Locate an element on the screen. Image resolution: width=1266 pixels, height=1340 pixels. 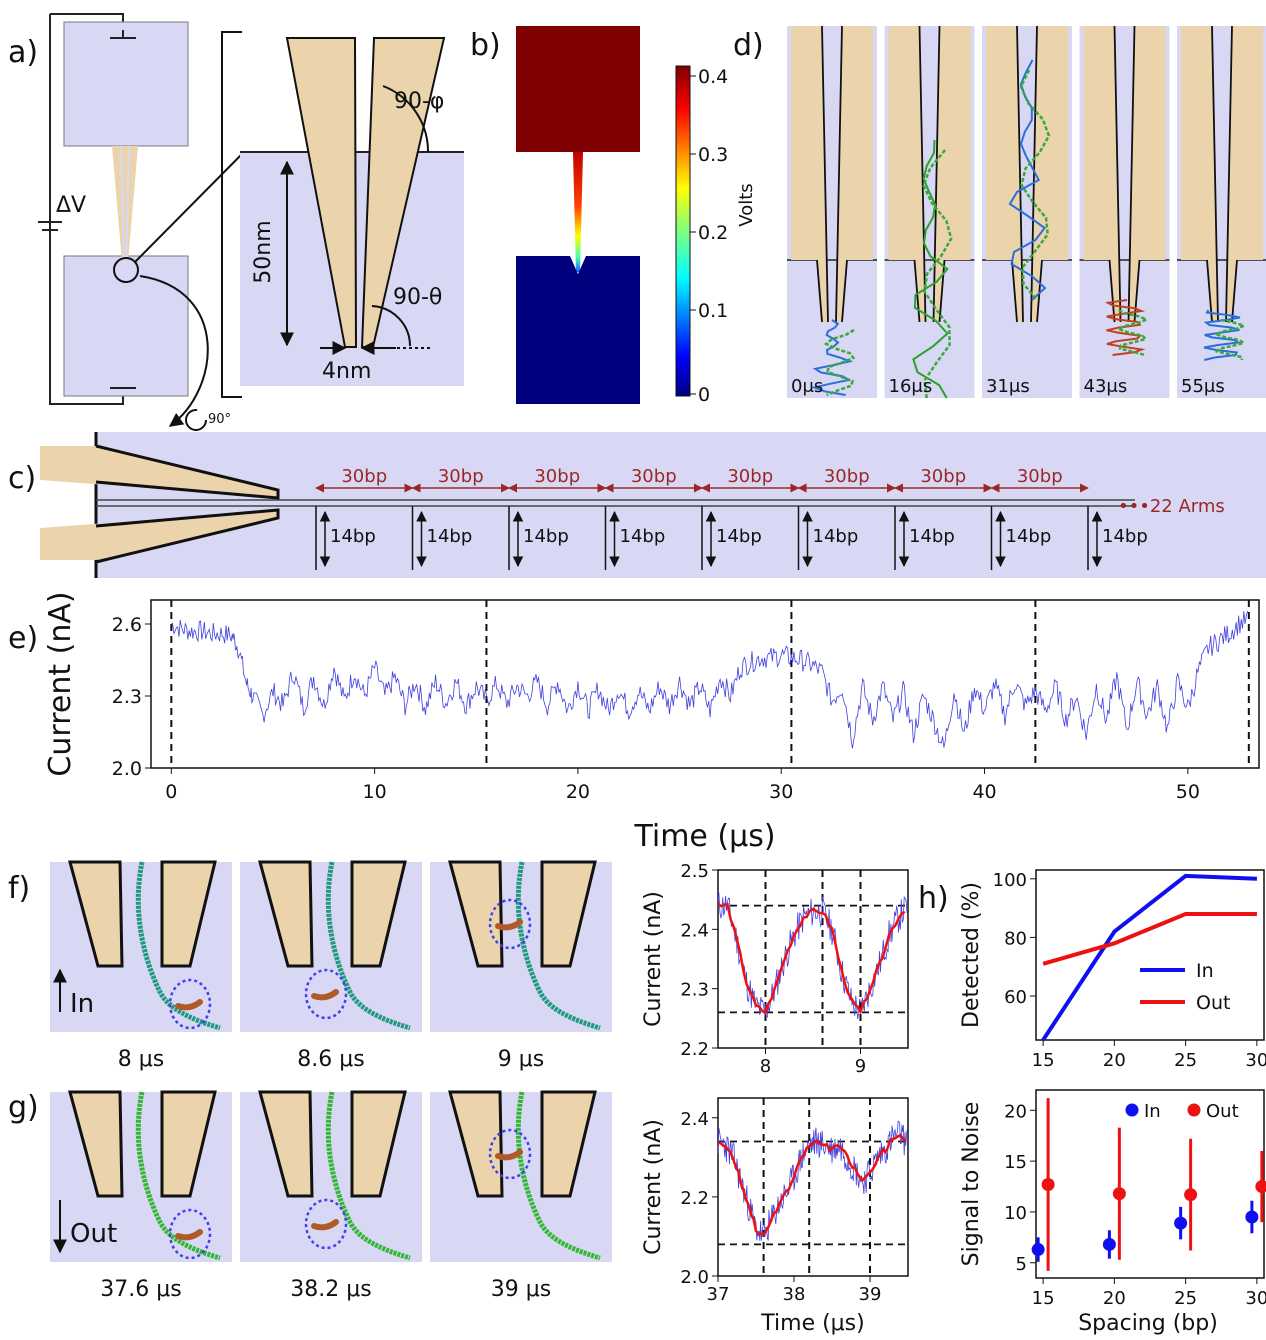
bracket is located at coordinates (231, 214).